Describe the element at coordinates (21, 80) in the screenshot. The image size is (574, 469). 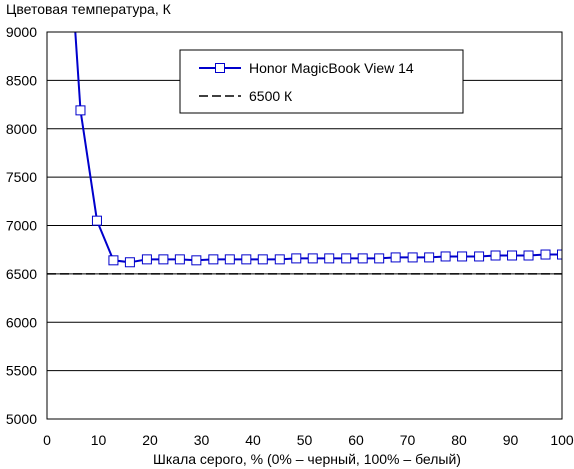
I see `y-tick-label: 8500` at that location.